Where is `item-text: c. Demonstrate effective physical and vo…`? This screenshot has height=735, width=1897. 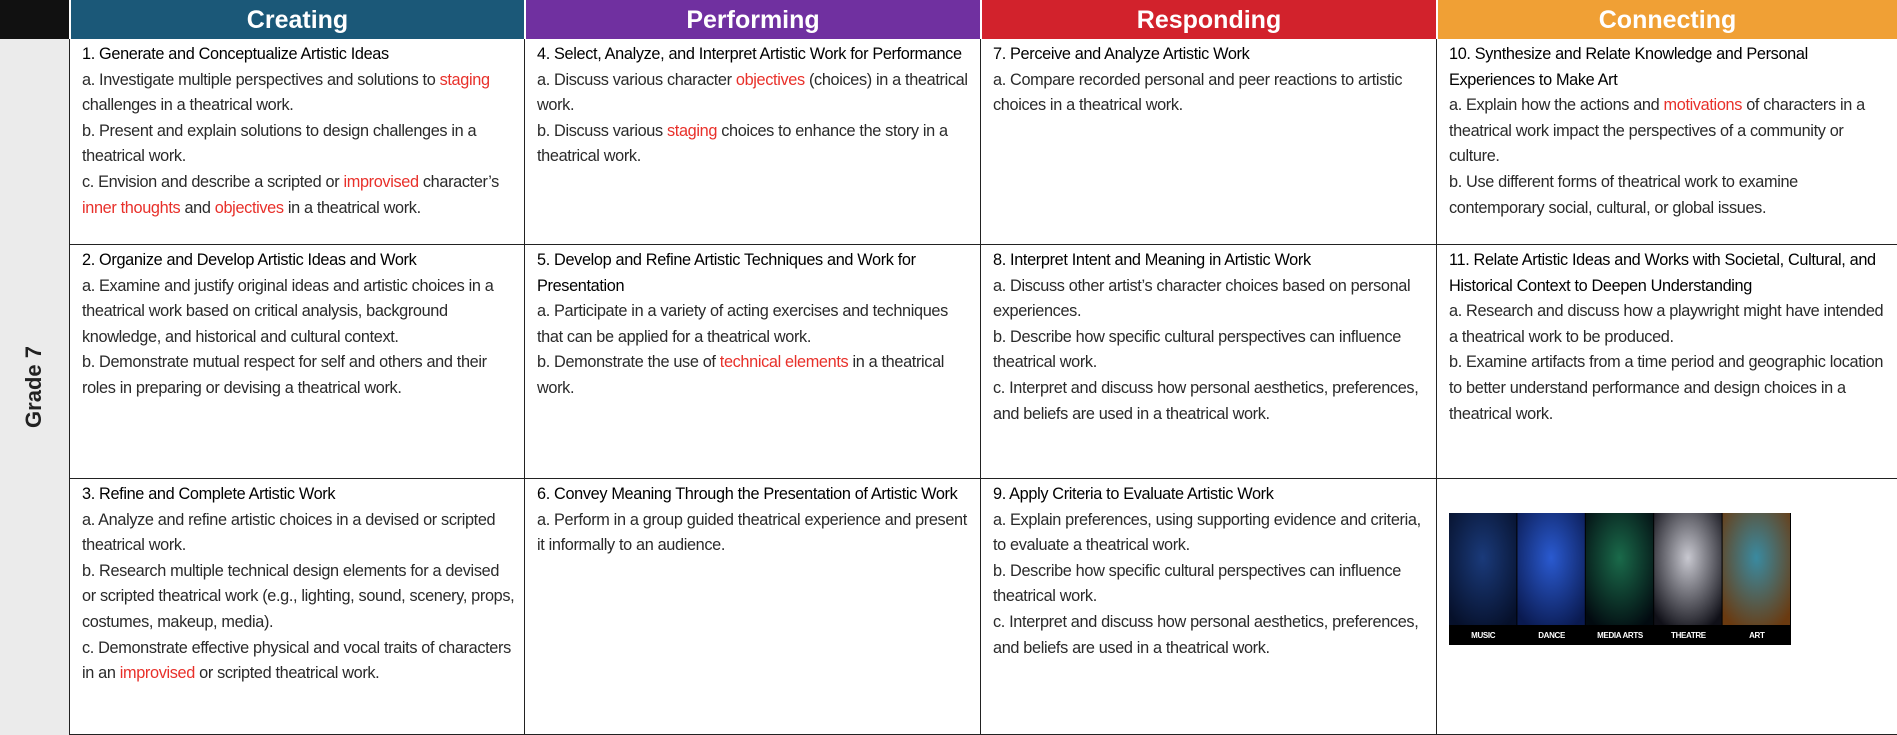 item-text: c. Demonstrate effective physical and vo… is located at coordinates (296, 660).